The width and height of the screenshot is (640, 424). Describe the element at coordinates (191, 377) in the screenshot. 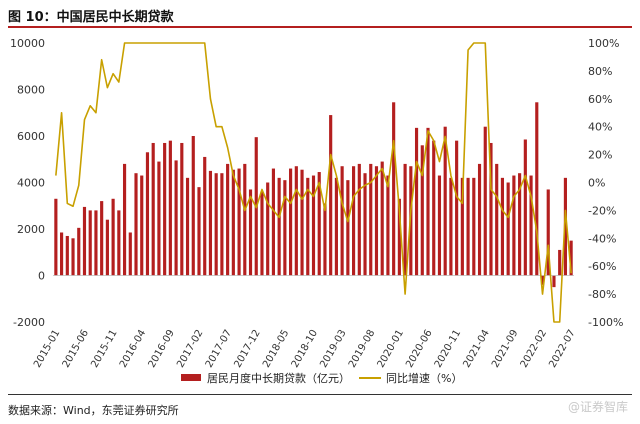

I see `legend-bar-swatch` at that location.